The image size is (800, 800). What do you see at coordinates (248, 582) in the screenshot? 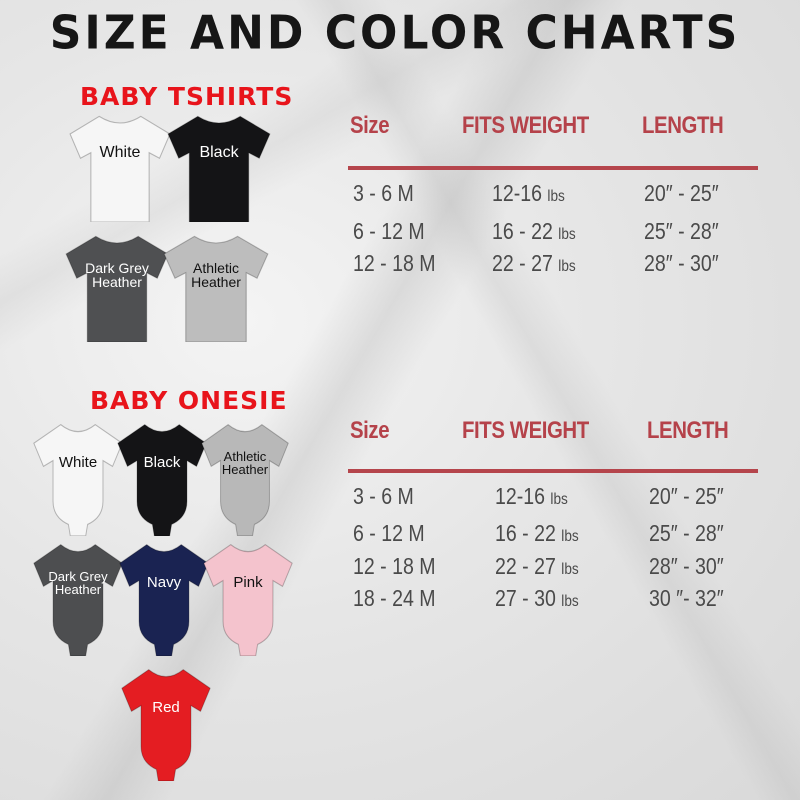
I see `color-label: Pink` at bounding box center [248, 582].